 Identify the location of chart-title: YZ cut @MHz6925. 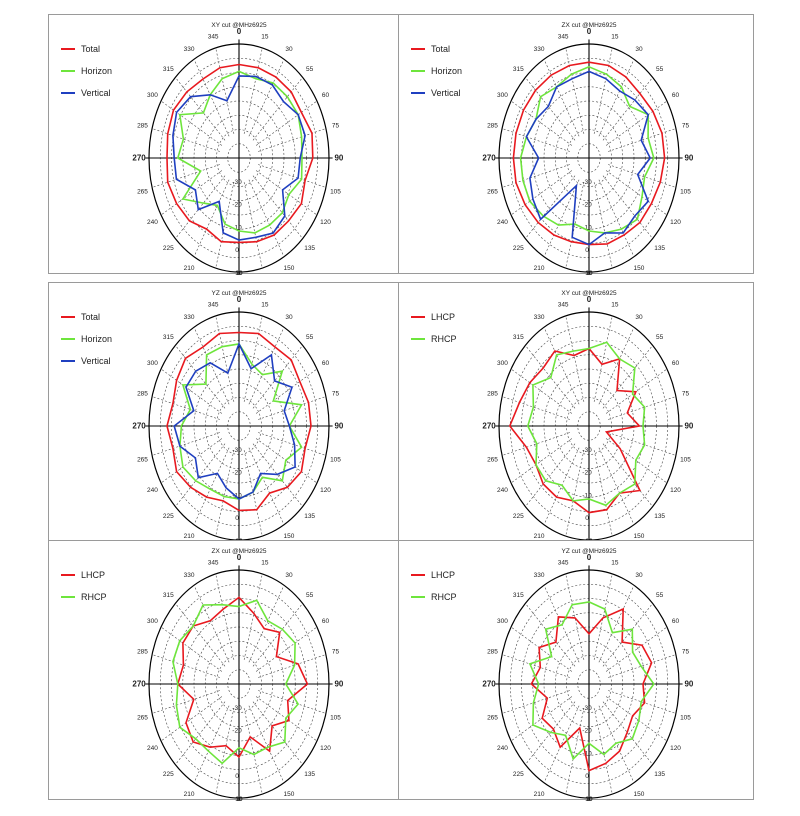
(588, 551).